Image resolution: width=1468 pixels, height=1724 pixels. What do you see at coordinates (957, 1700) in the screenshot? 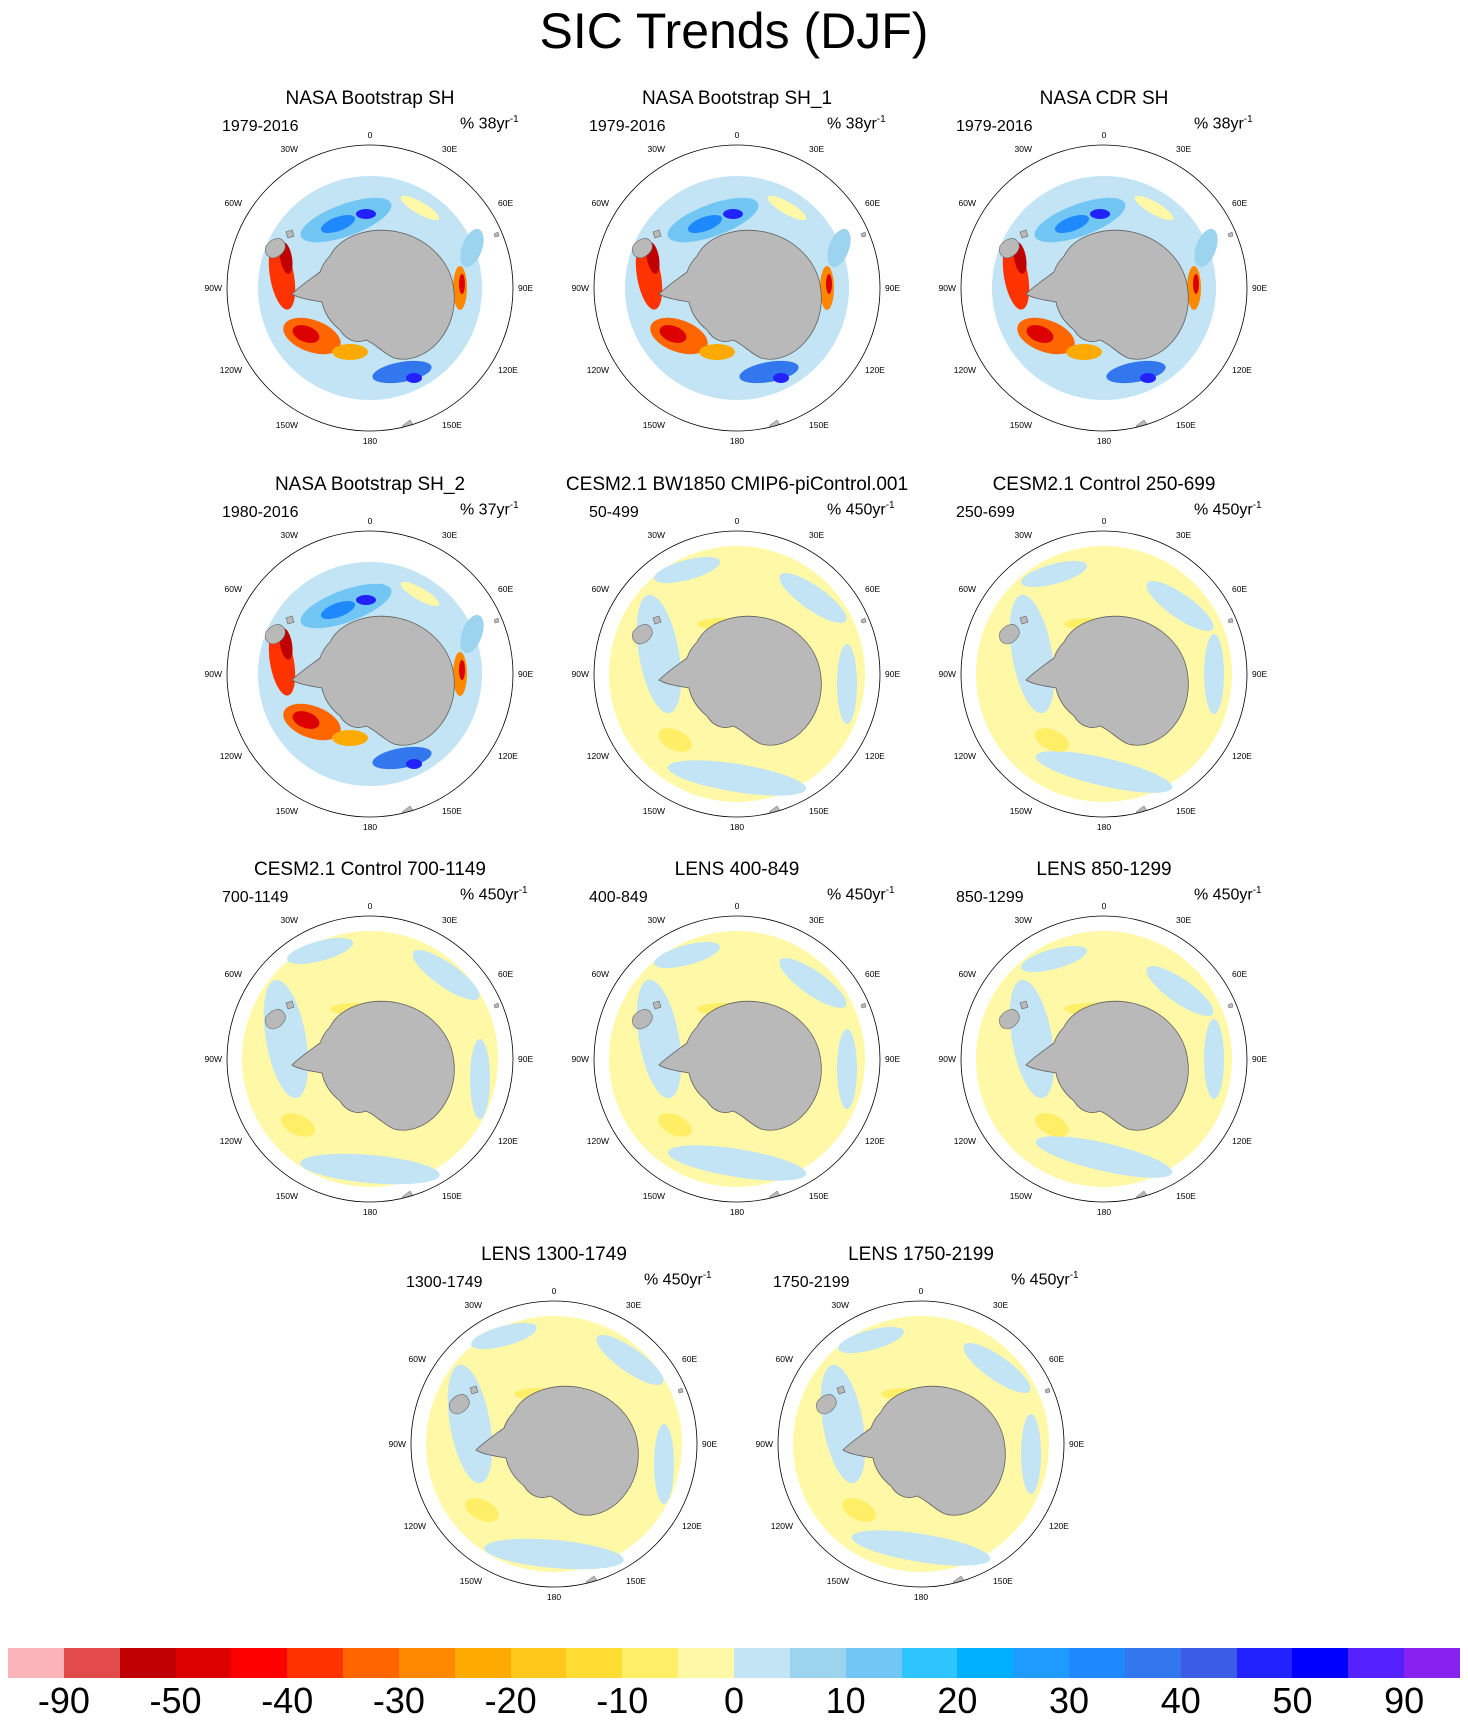
I see `colorbar-label: 20` at bounding box center [957, 1700].